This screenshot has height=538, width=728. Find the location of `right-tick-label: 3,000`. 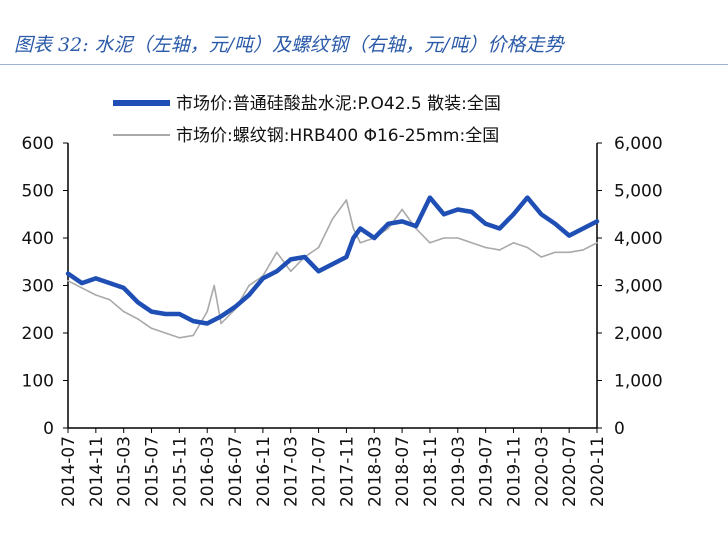

right-tick-label: 3,000 is located at coordinates (638, 287).